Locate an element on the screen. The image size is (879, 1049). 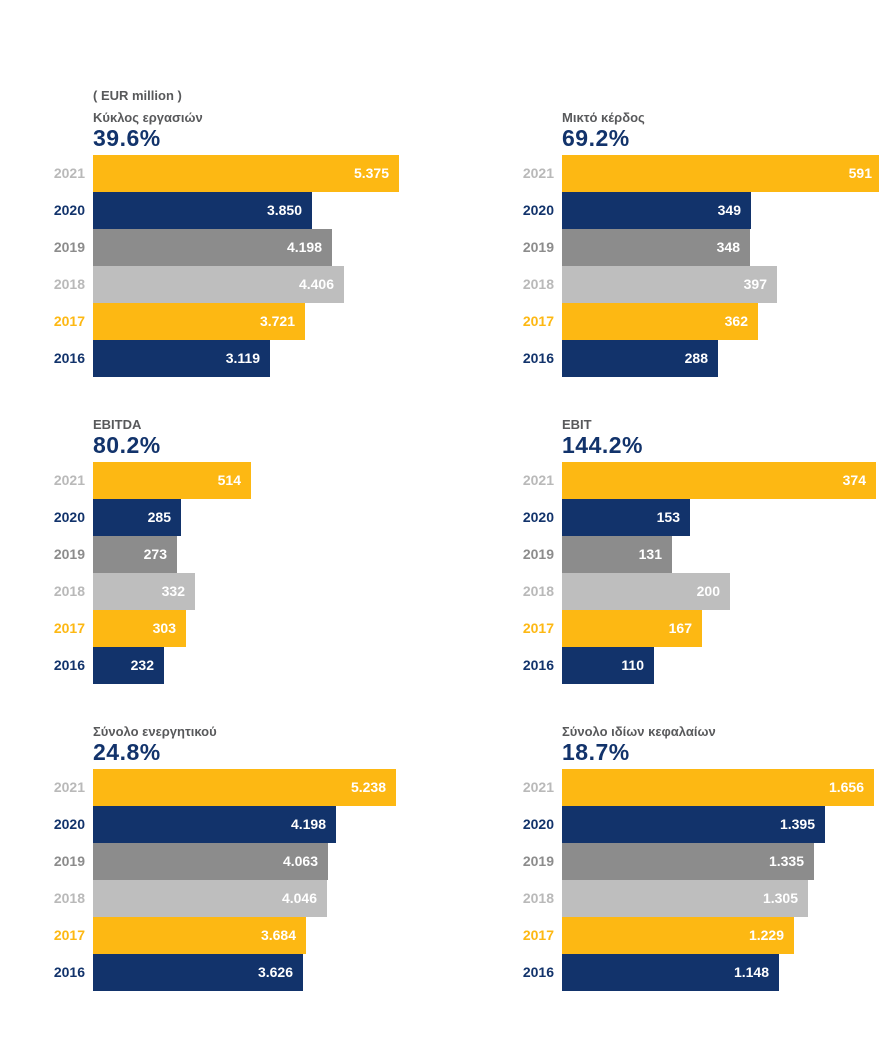
bar-row-2020: 2020 3.850 is located at coordinates (253, 210).